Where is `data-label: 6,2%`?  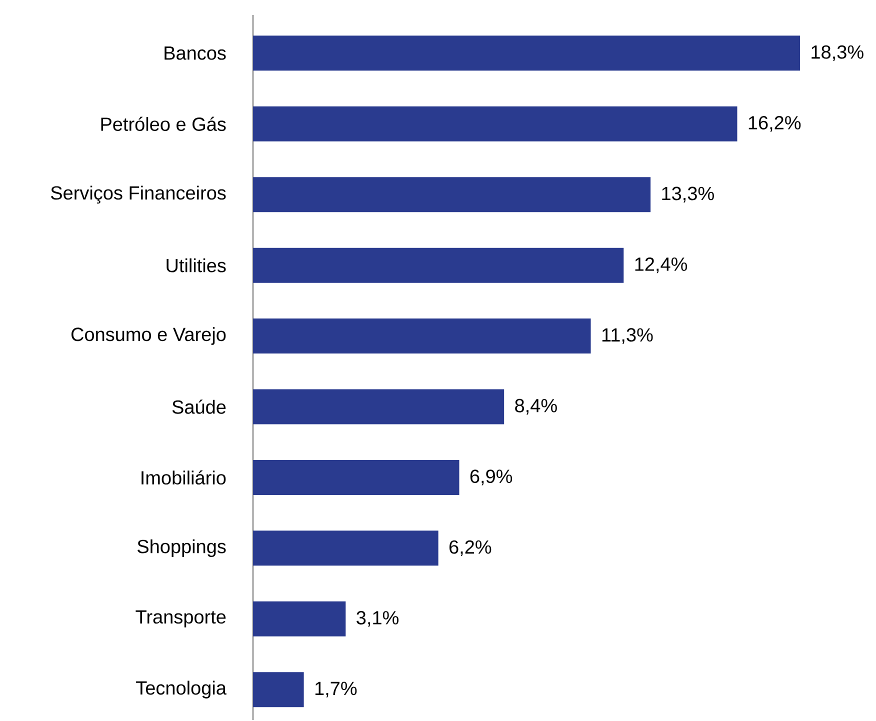
data-label: 6,2% is located at coordinates (470, 548).